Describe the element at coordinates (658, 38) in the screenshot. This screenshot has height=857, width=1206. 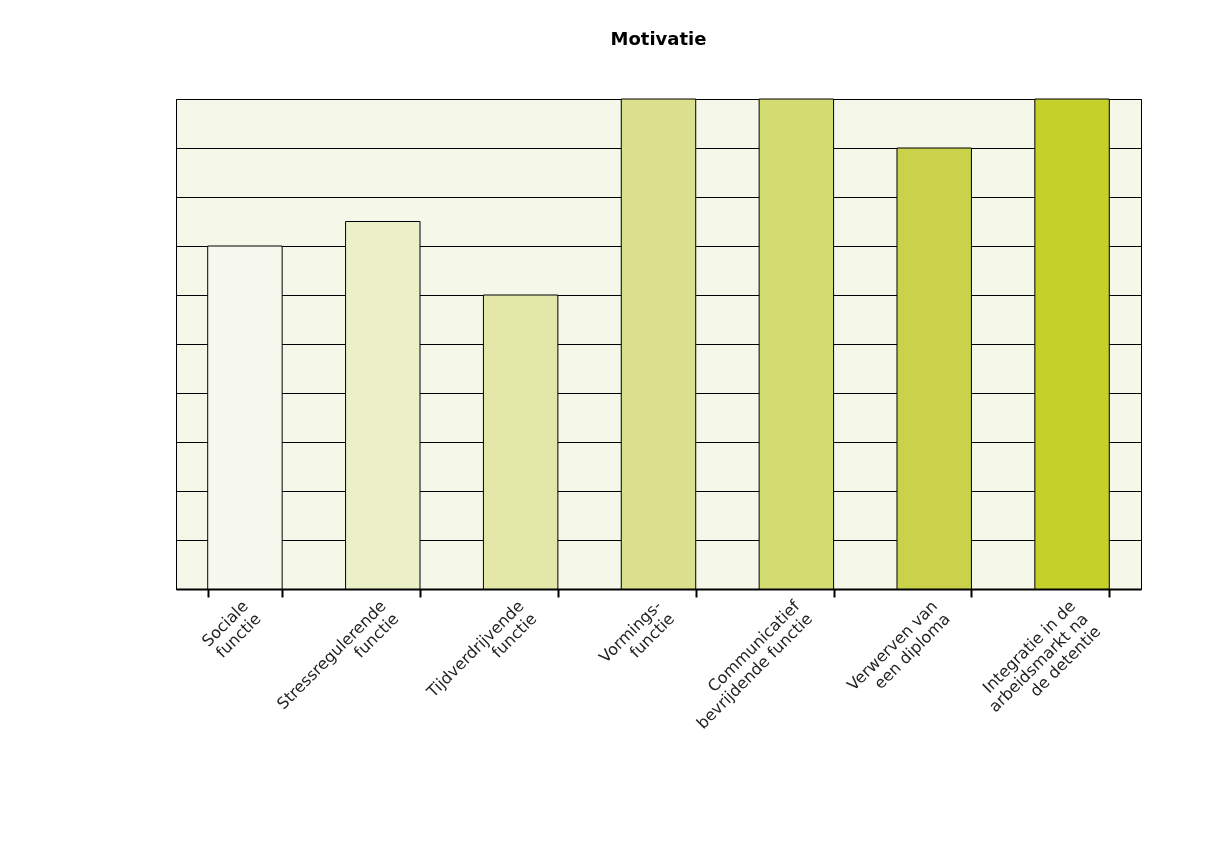
I see `chart-title: Motivatie` at that location.